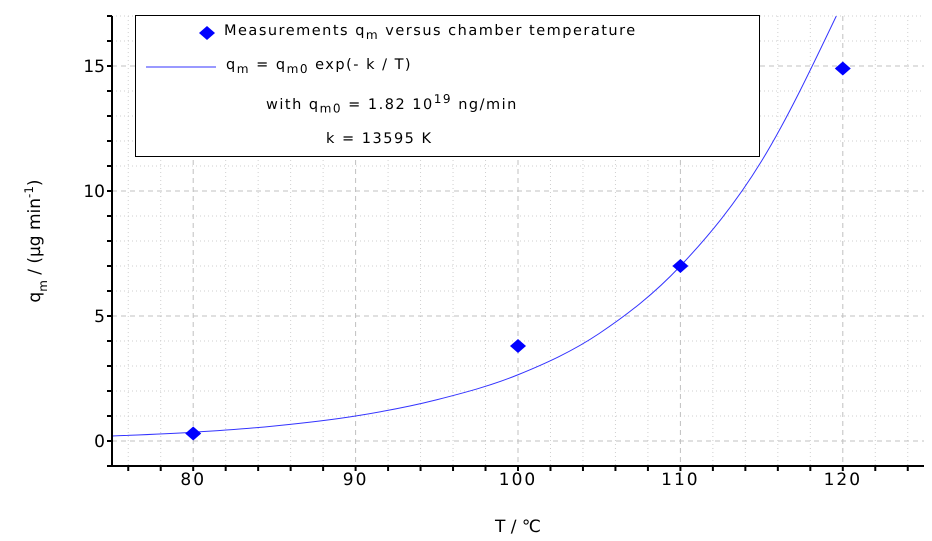 This screenshot has width=932, height=541. I want to click on x-tick-label: 120, so click(843, 480).